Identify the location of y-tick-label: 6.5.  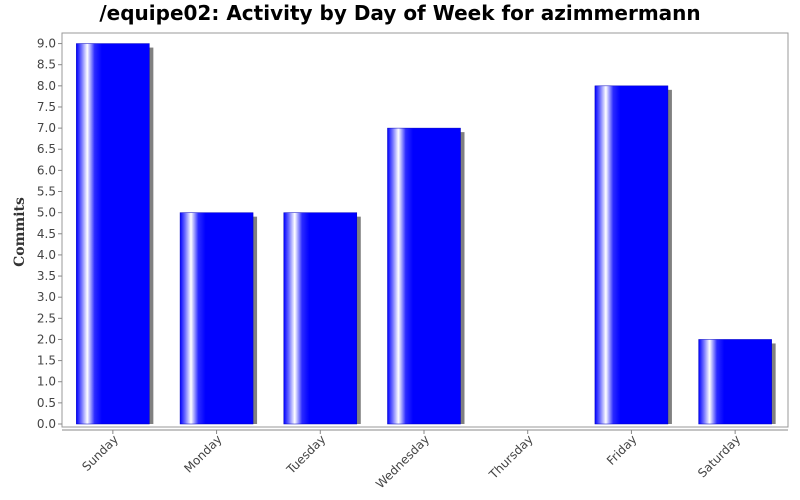
(46, 149).